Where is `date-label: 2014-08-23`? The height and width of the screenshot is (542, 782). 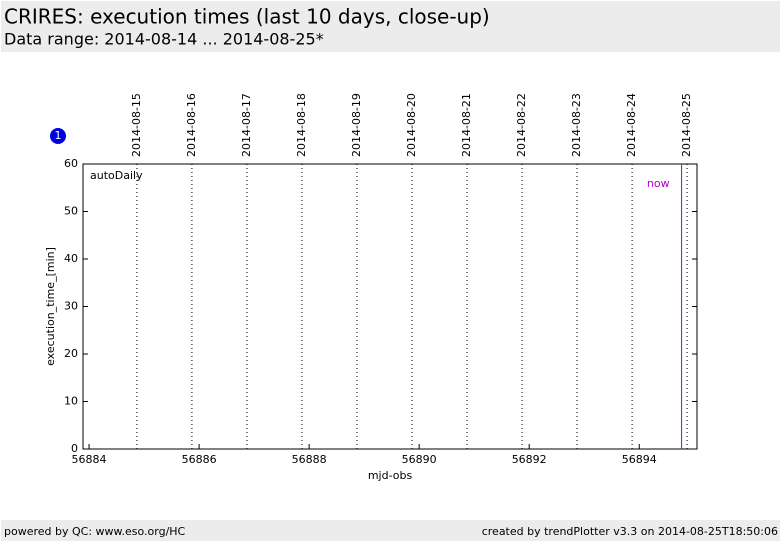 date-label: 2014-08-23 is located at coordinates (576, 125).